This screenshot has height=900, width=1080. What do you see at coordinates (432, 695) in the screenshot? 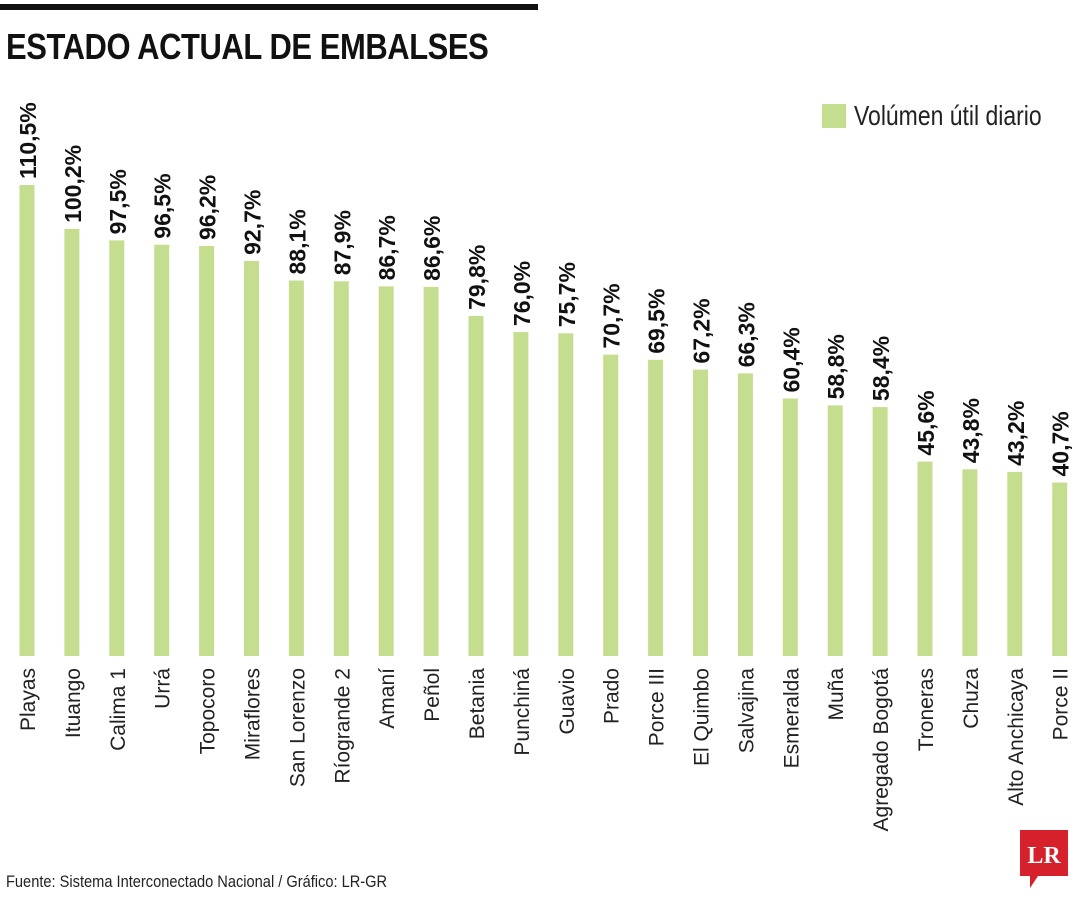
I see `category-label: Peñol` at bounding box center [432, 695].